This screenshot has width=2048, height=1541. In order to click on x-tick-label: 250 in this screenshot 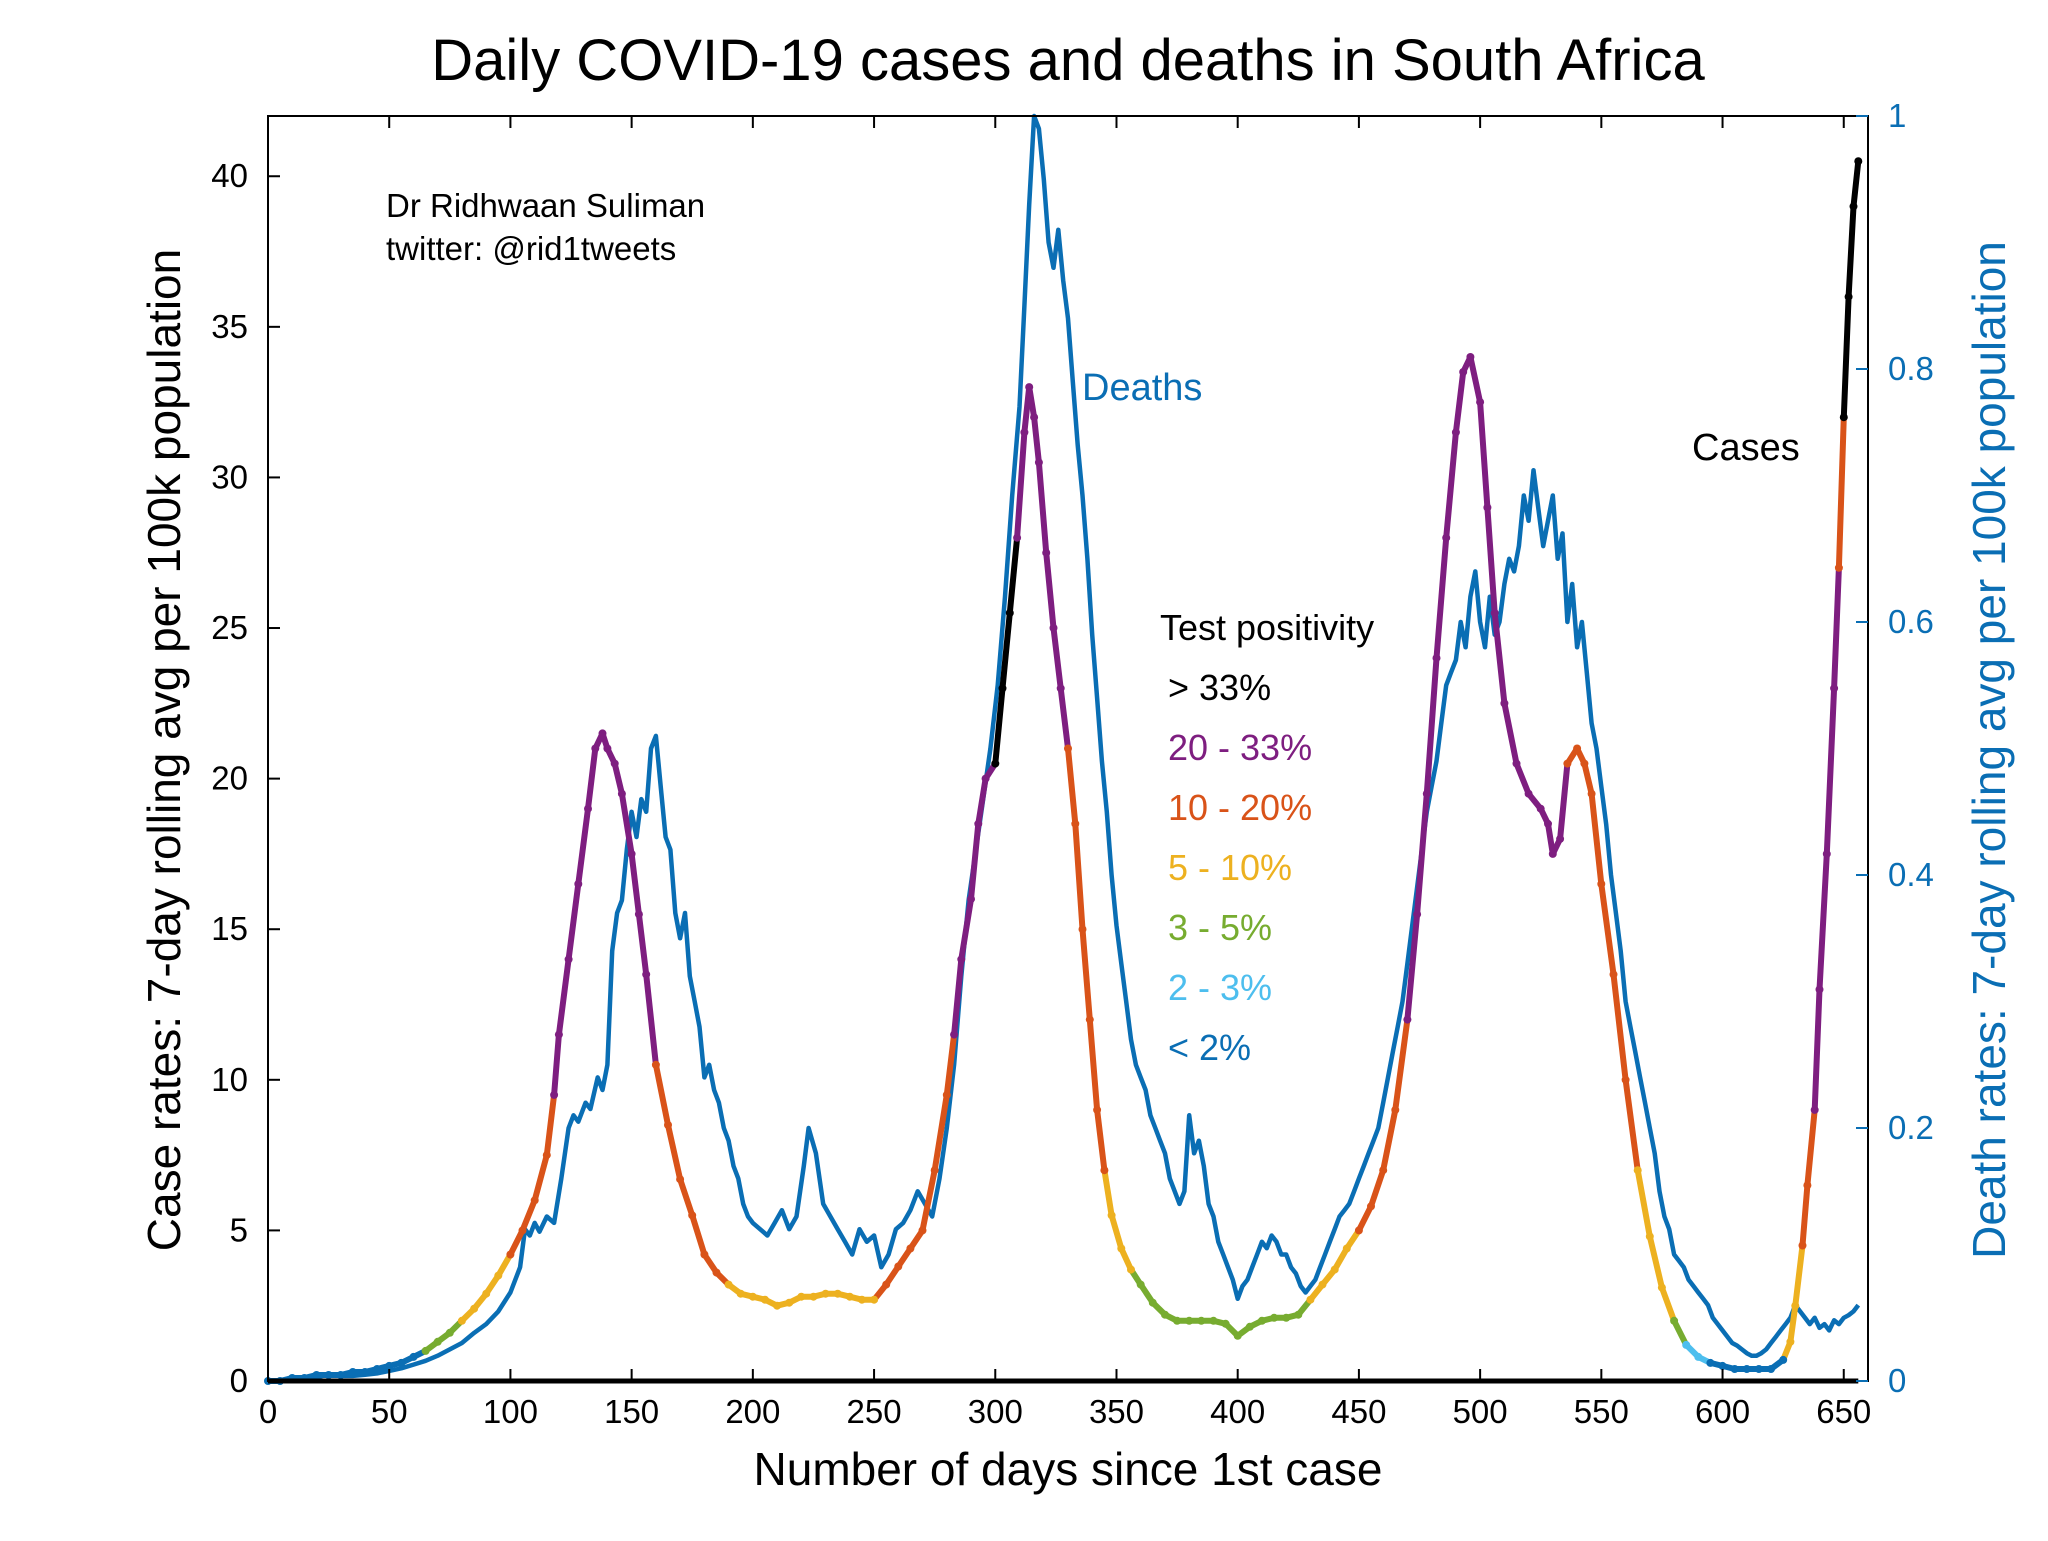, I will do `click(874, 1411)`.